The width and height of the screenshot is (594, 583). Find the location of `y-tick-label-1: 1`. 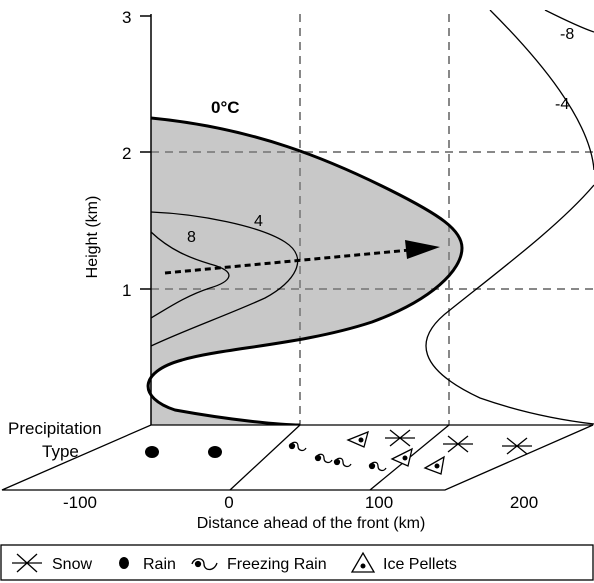

y-tick-label-1: 1 is located at coordinates (126, 290).